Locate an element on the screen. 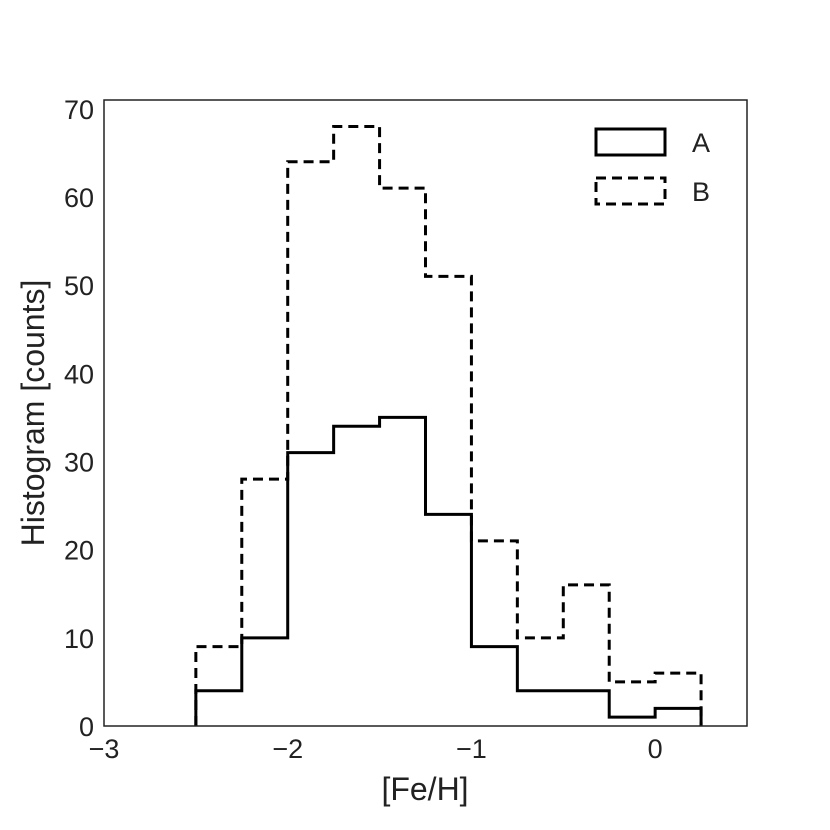 This screenshot has height=830, width=830. y-tick-label: 40 is located at coordinates (79, 374).